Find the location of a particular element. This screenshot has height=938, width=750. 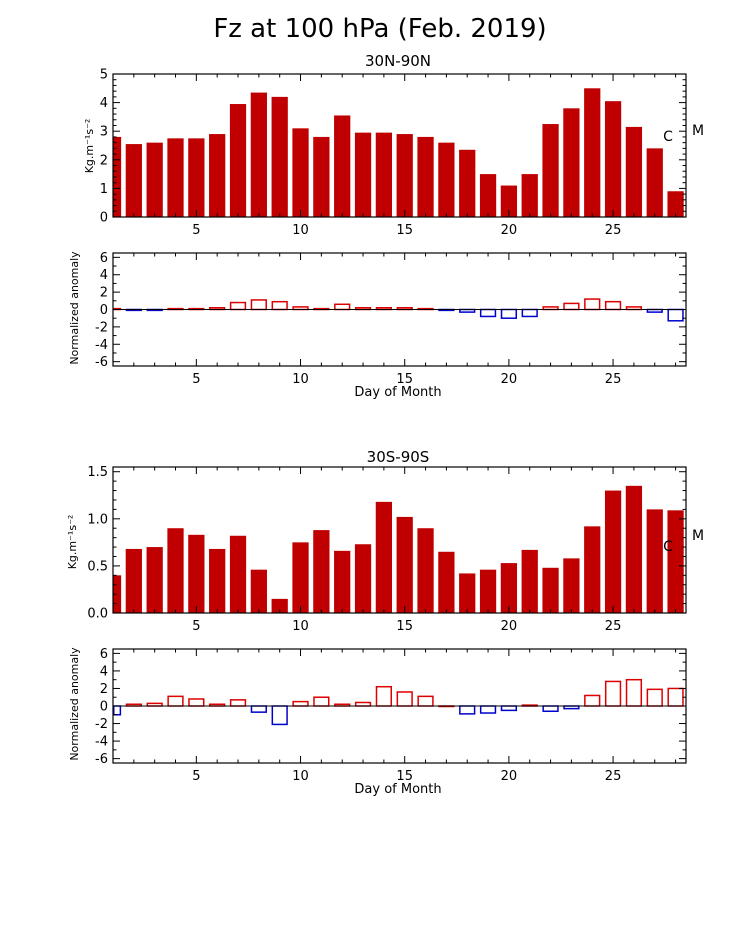

sh-flux-chart: 5 10 15 20 25 0.0 0.5 1.0 1.5 is located at coordinates (387, 549).